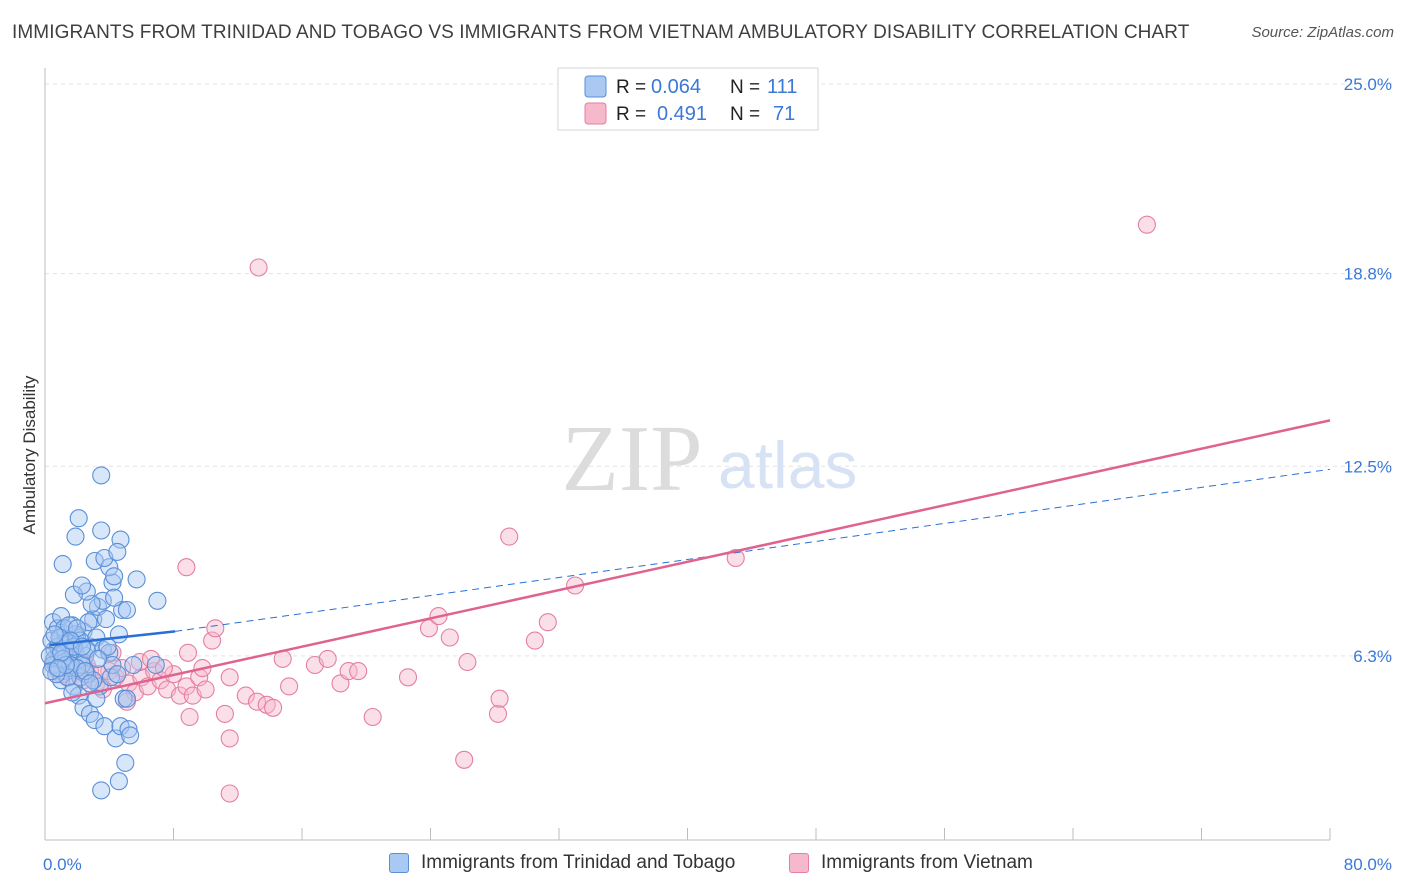  What do you see at coordinates (927, 862) in the screenshot?
I see `bottom-legend-label-vietnam: Immigrants from Vietnam` at bounding box center [927, 862].